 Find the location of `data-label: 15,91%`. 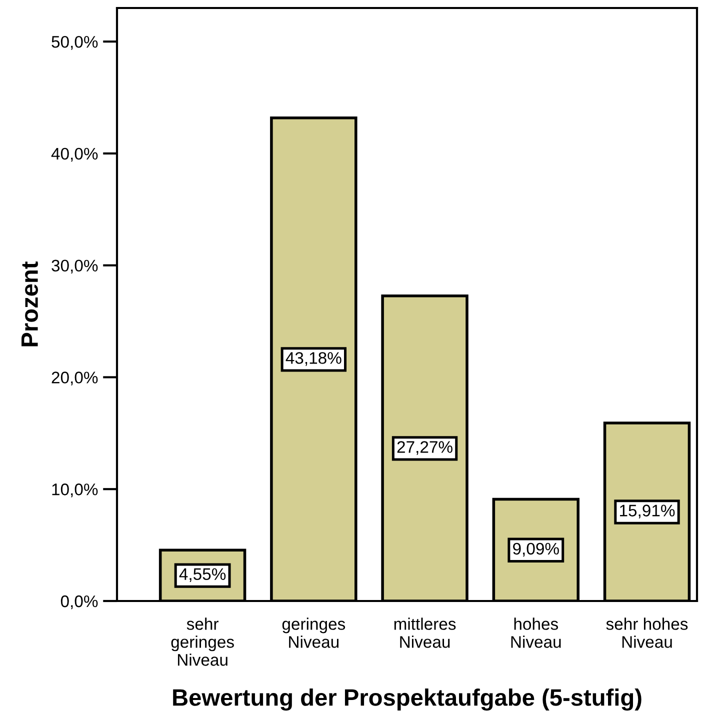

data-label: 15,91% is located at coordinates (647, 511).